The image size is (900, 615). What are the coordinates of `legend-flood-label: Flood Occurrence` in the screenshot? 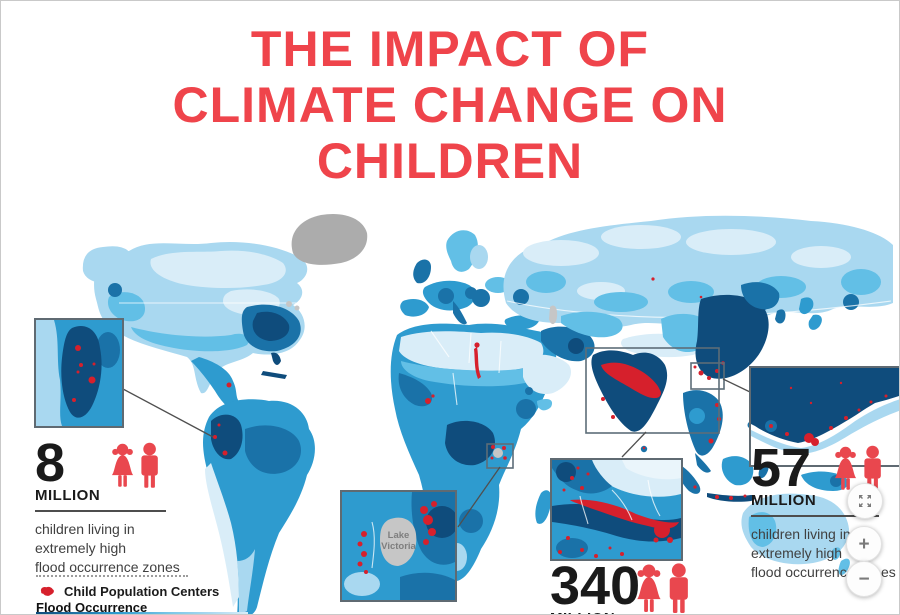 It's located at (92, 607).